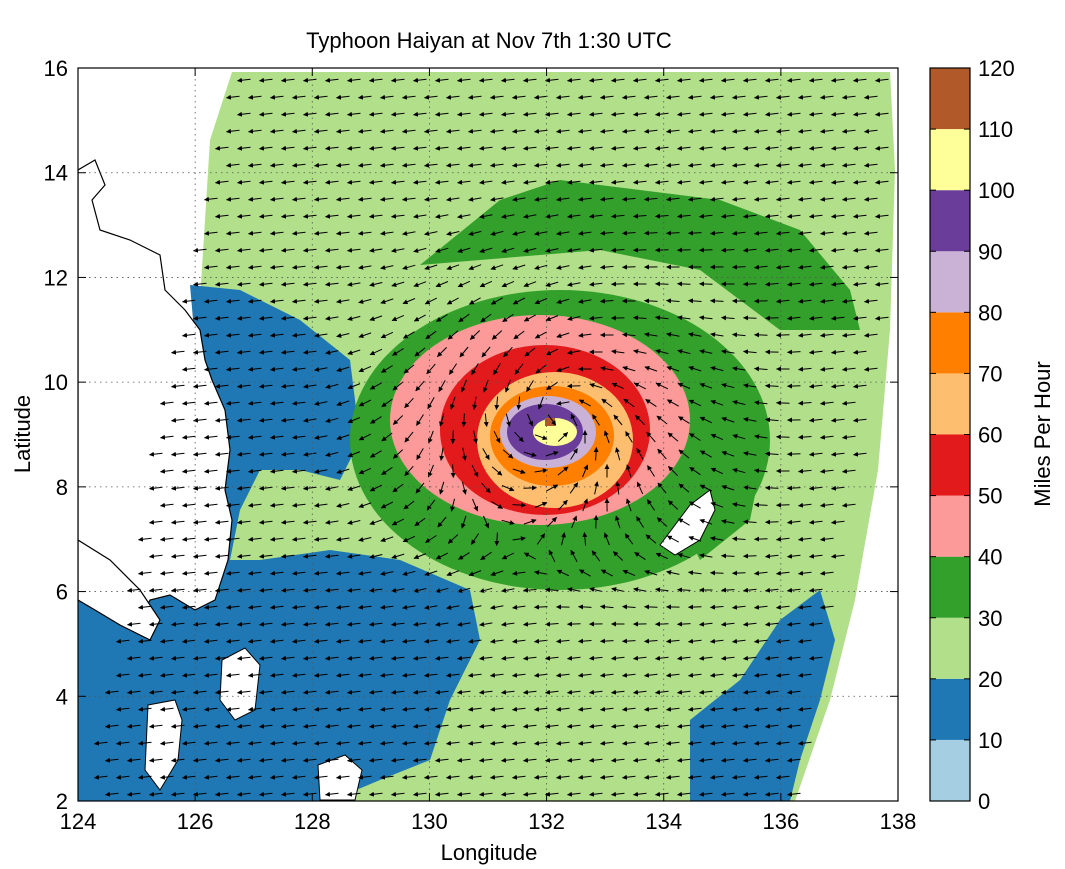 The width and height of the screenshot is (1065, 869). I want to click on colorbar-tick-label: 30, so click(990, 618).